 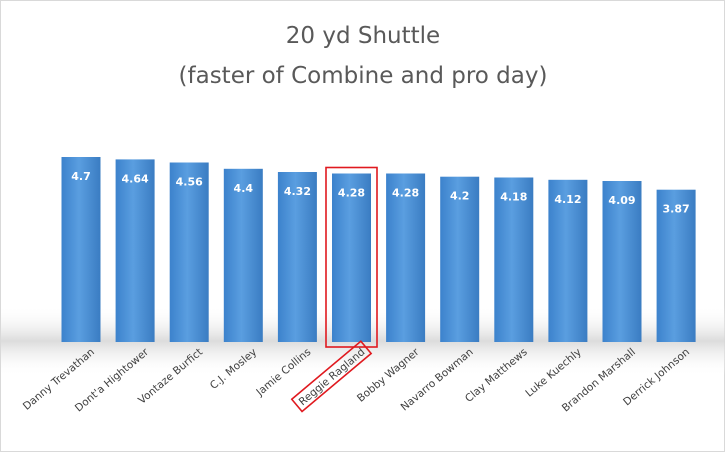 I want to click on value-label-jamie-collins: 4.32, so click(x=297, y=191).